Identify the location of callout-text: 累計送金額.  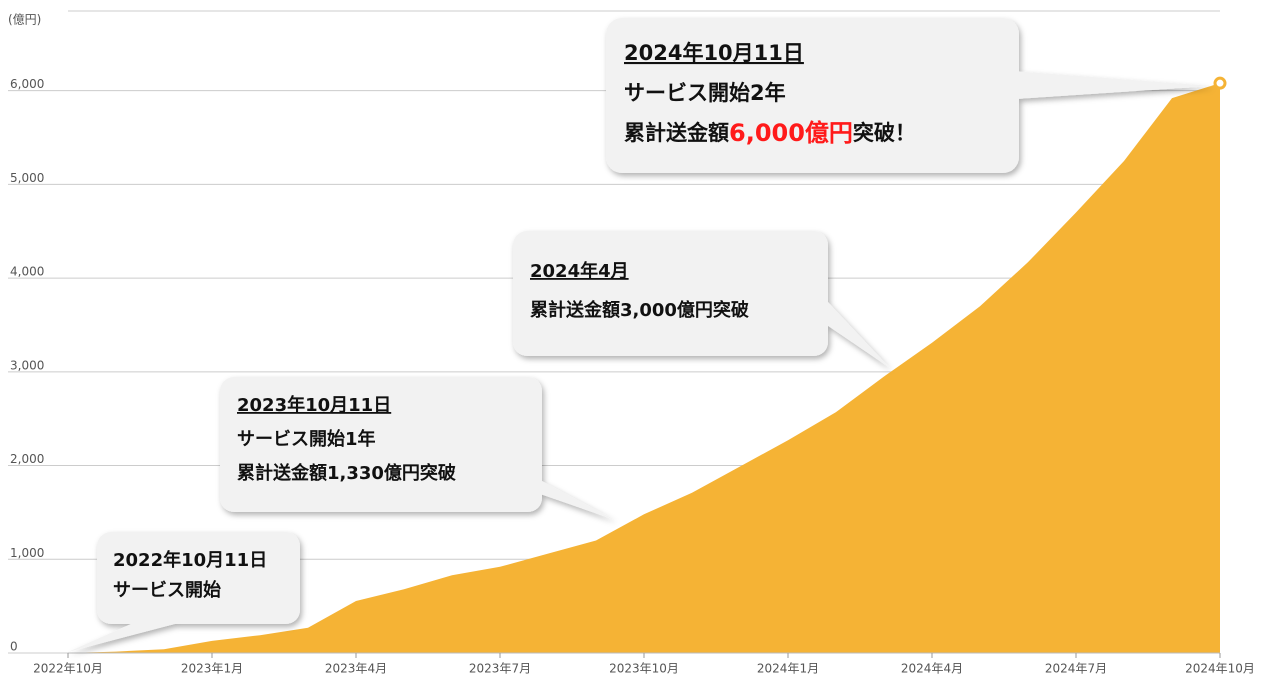
(676, 133).